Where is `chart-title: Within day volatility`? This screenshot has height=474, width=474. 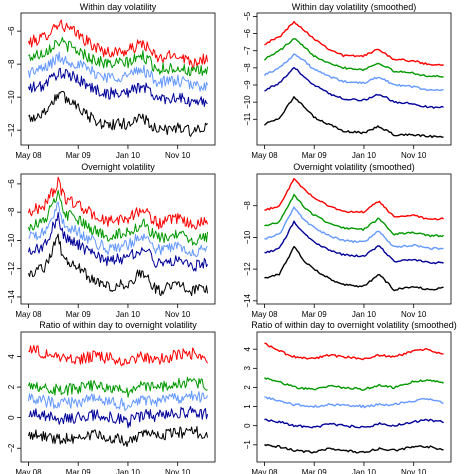 chart-title: Within day volatility is located at coordinates (118, 7).